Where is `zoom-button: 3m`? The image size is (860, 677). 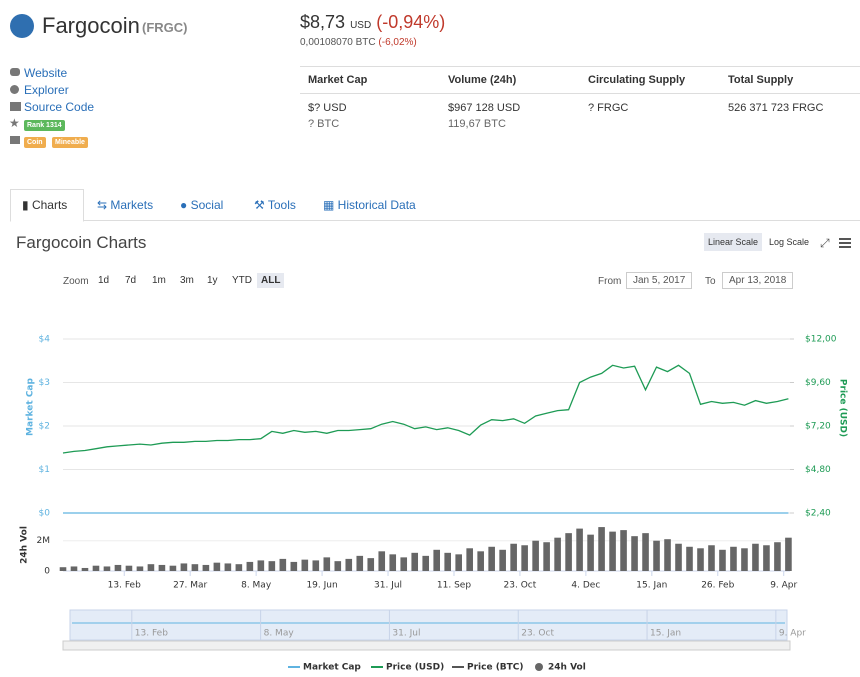
zoom-button: 3m is located at coordinates (187, 280).